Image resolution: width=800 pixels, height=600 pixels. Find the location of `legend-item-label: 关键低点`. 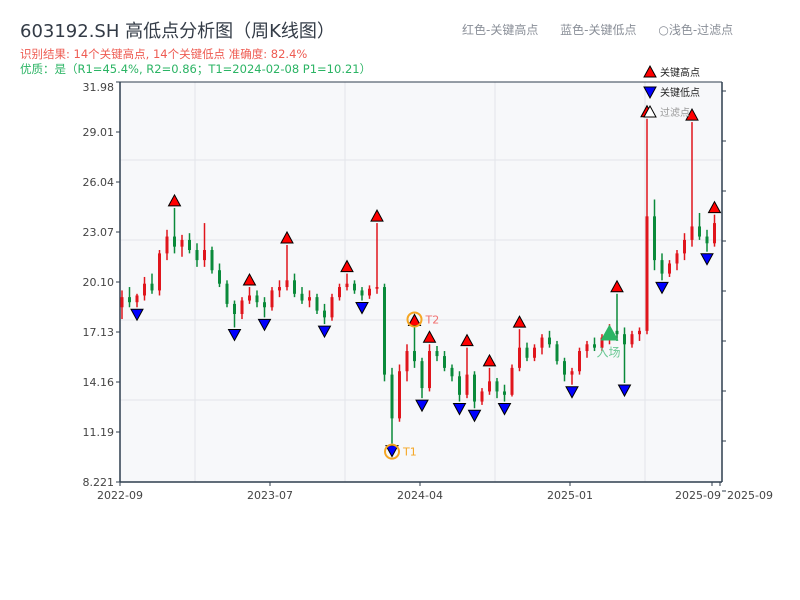

legend-item-label: 关键低点 is located at coordinates (680, 92).